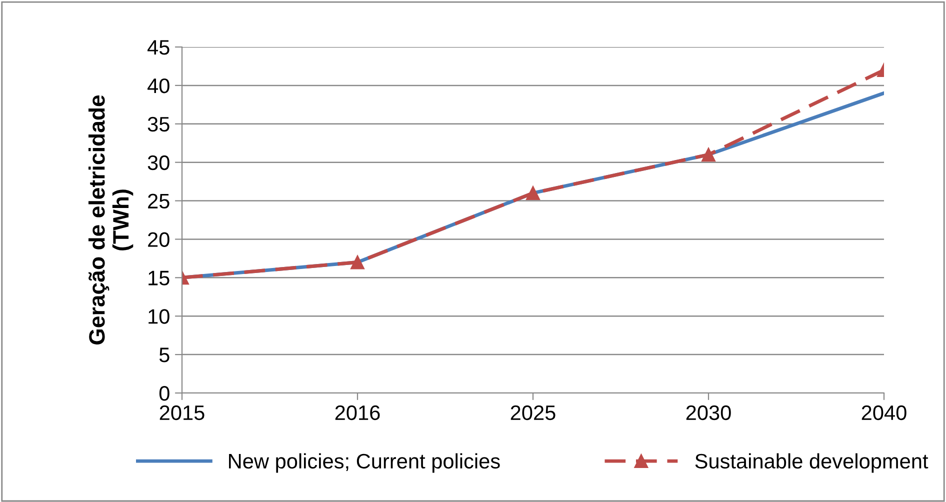  I want to click on y-tick-label: 30, so click(159, 162).